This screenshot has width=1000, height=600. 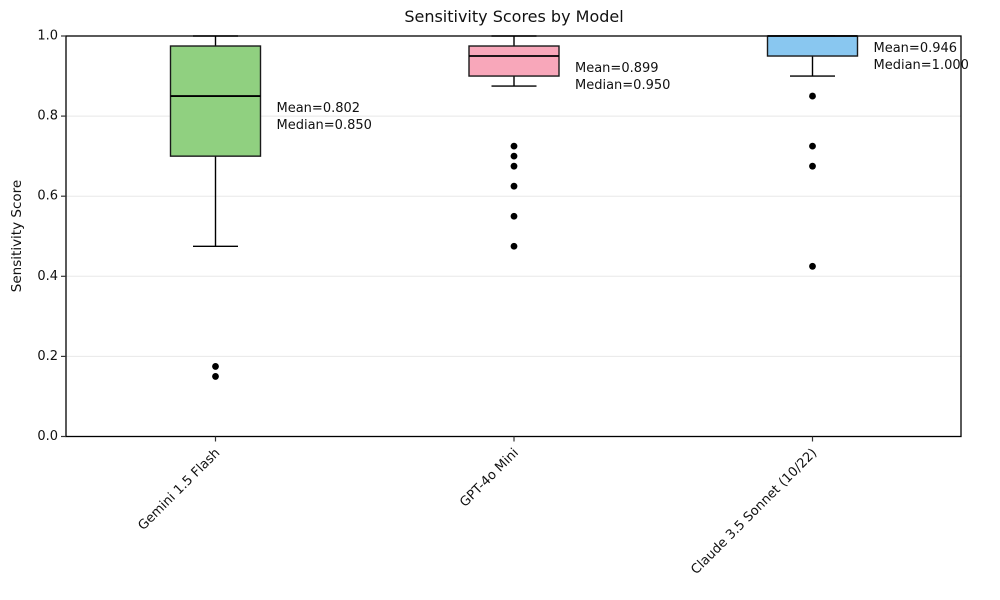 What do you see at coordinates (489, 478) in the screenshot?
I see `x-tick-label: GPT-4o Mini` at bounding box center [489, 478].